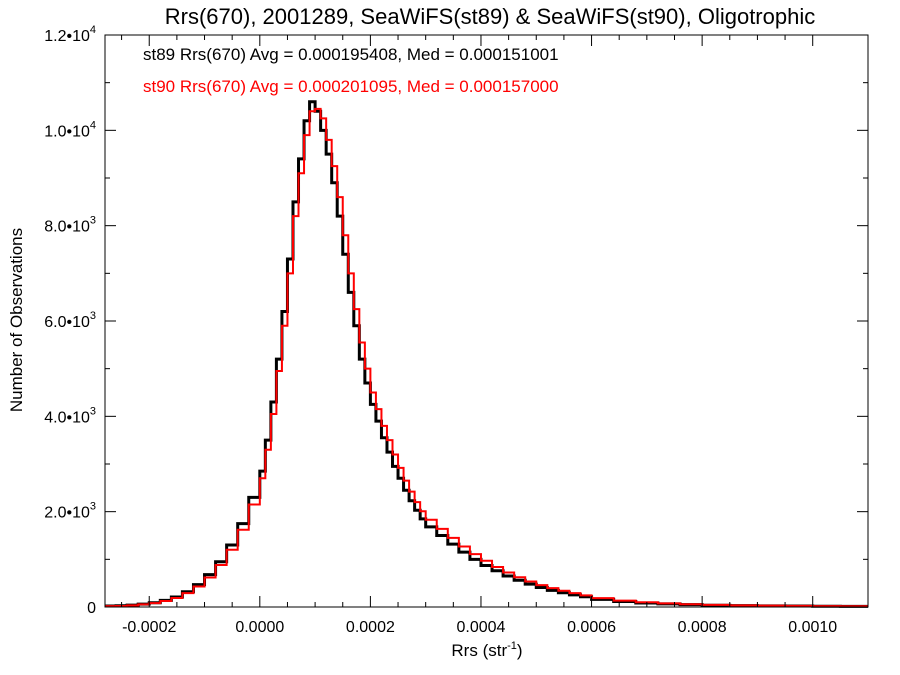  Describe the element at coordinates (481, 627) in the screenshot. I see `x-tick-label: 0.0004` at that location.